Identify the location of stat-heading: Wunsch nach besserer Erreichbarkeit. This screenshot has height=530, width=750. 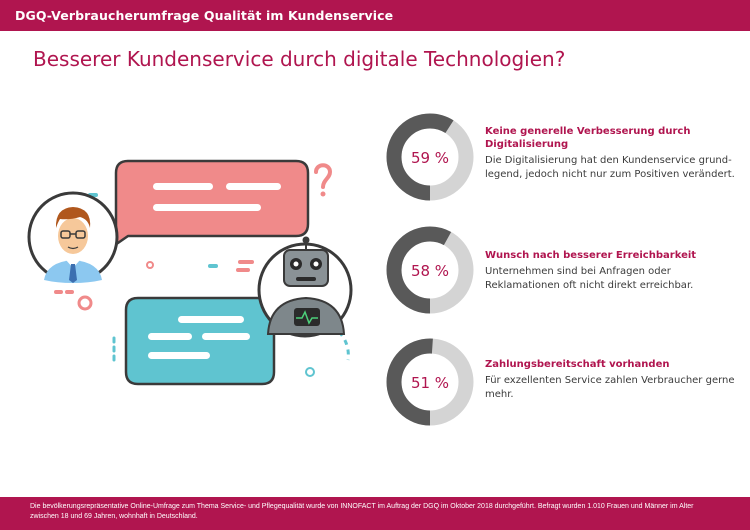
(591, 255).